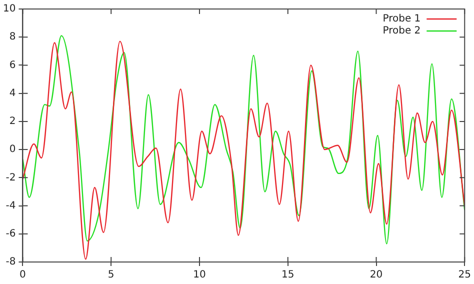 This screenshot has width=474, height=284. Describe the element at coordinates (11, 178) in the screenshot. I see `y-tick-label: -2` at that location.